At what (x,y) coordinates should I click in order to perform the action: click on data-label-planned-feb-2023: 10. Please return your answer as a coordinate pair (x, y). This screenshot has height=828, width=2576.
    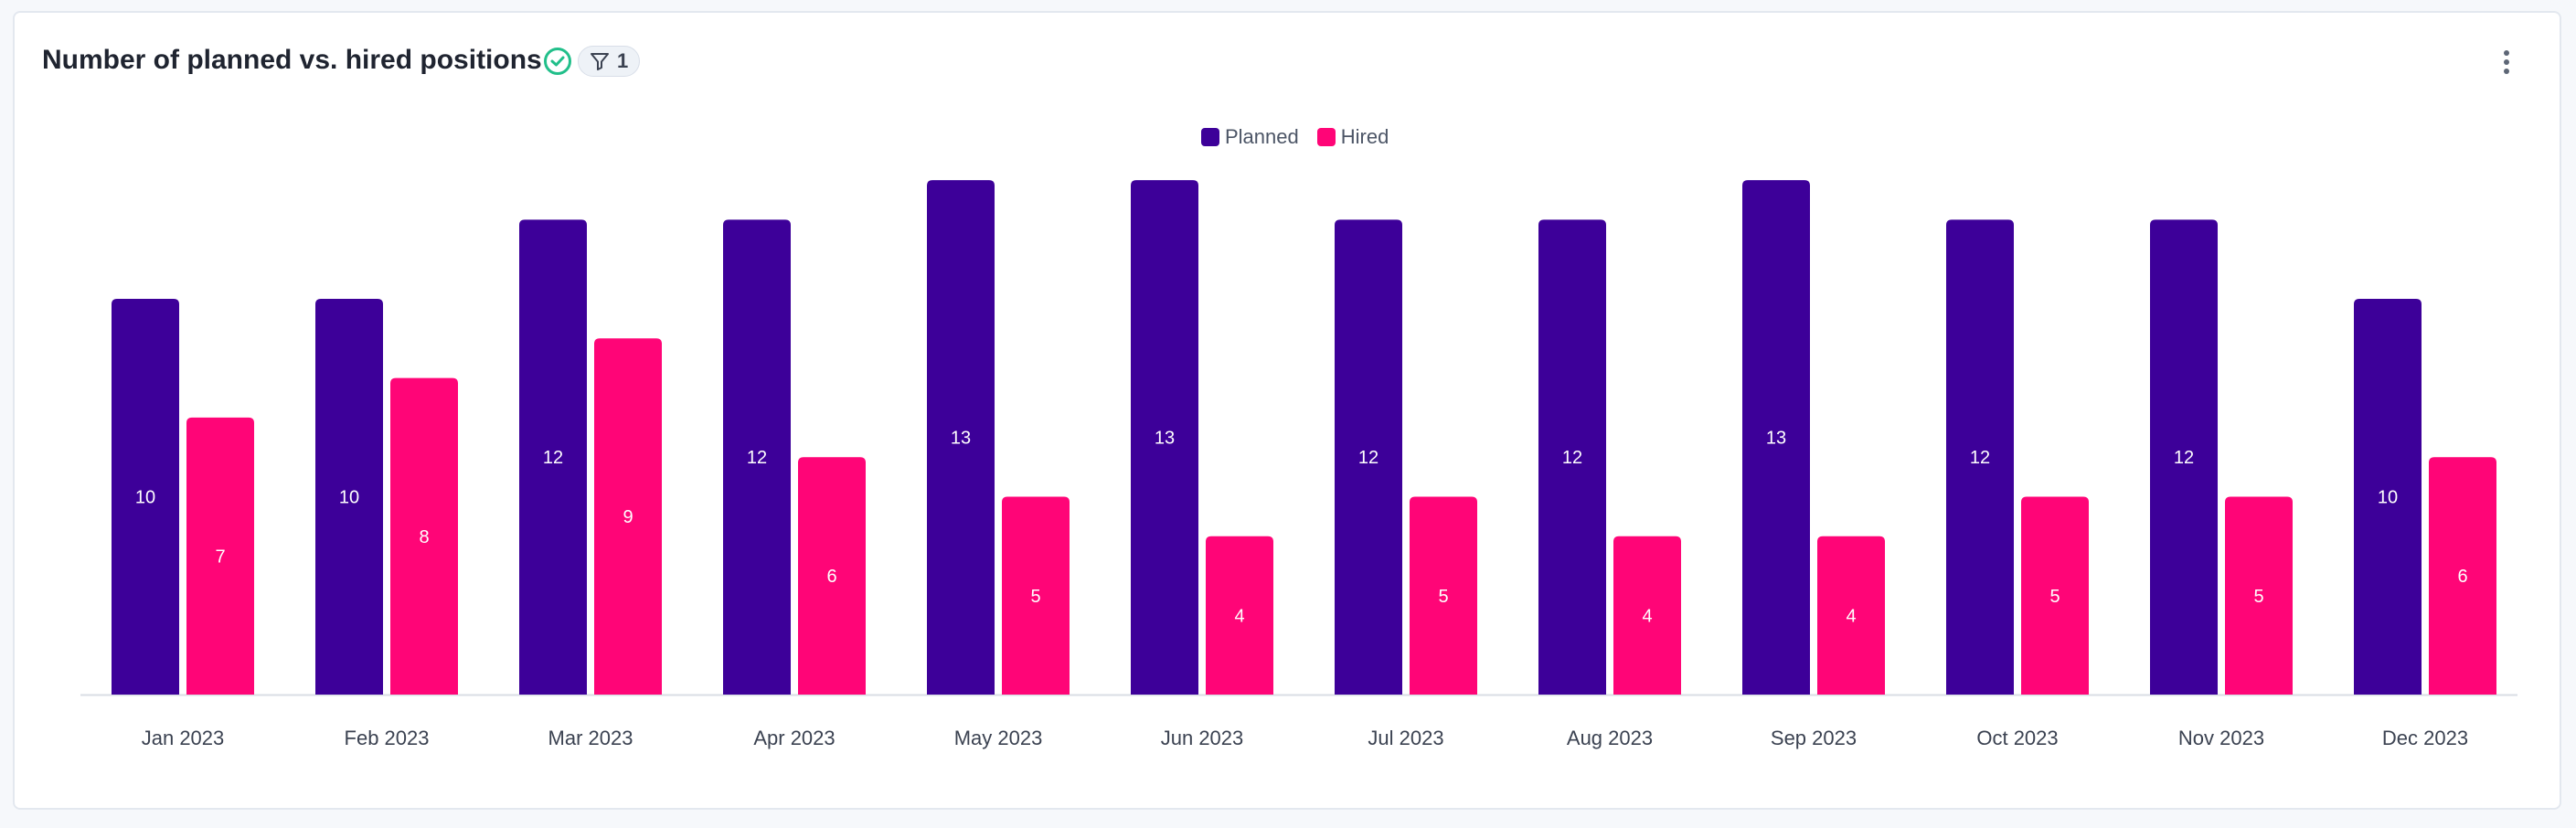
    Looking at the image, I should click on (349, 498).